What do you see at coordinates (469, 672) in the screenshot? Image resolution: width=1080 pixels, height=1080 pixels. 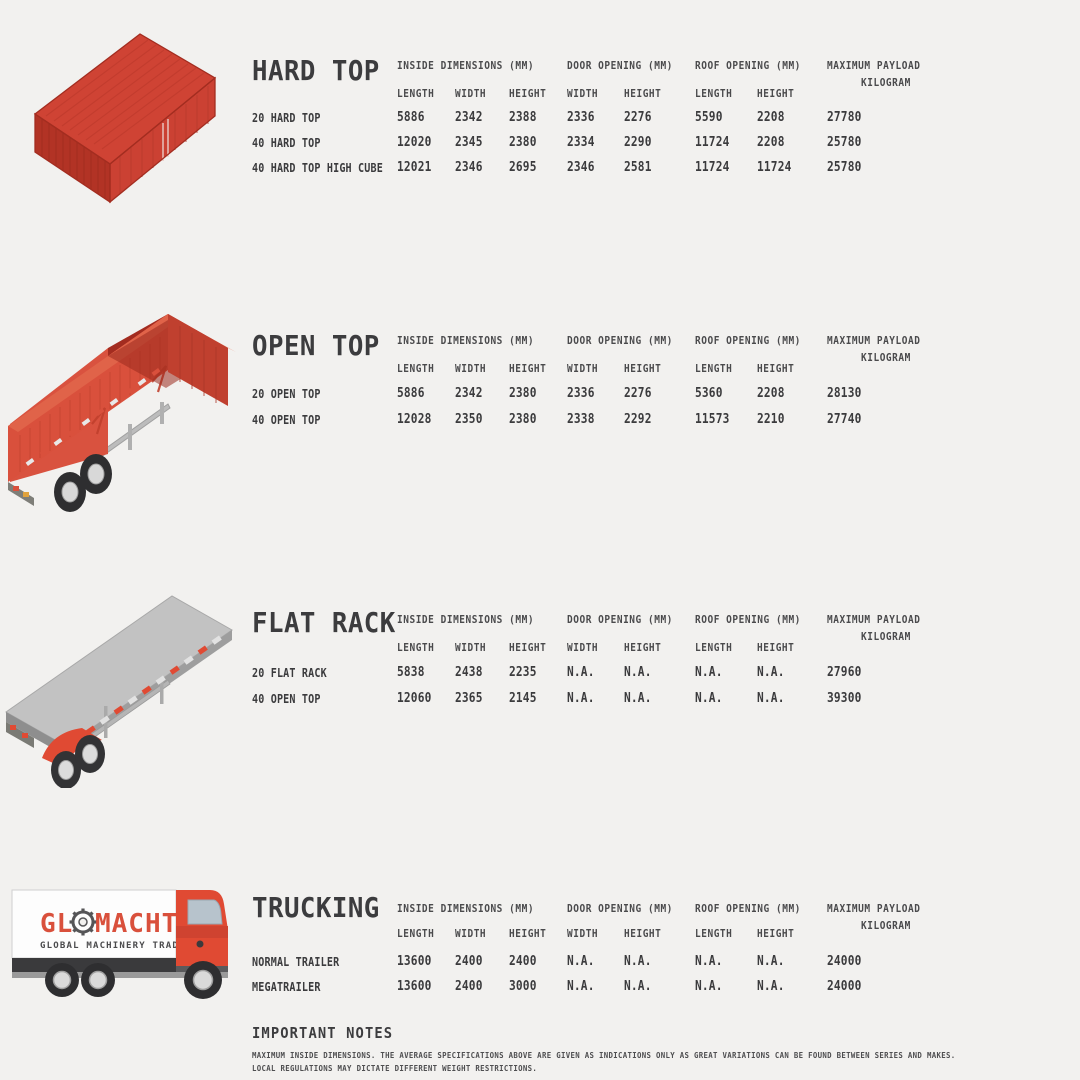 I see `table-cell: 2438` at bounding box center [469, 672].